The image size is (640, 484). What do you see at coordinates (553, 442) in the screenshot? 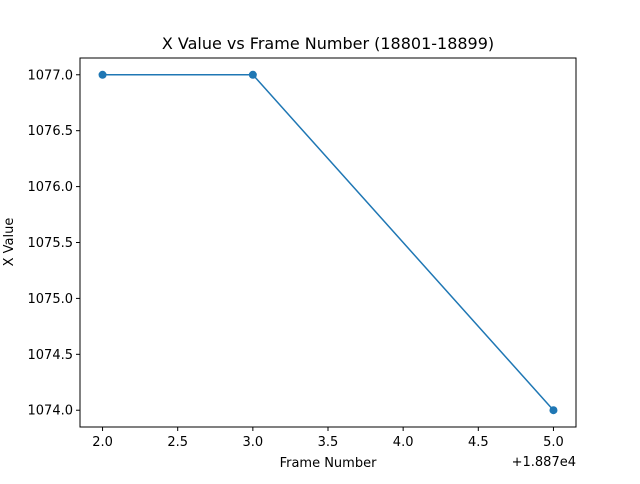
I see `x-tick-label: 5.0` at bounding box center [553, 442].